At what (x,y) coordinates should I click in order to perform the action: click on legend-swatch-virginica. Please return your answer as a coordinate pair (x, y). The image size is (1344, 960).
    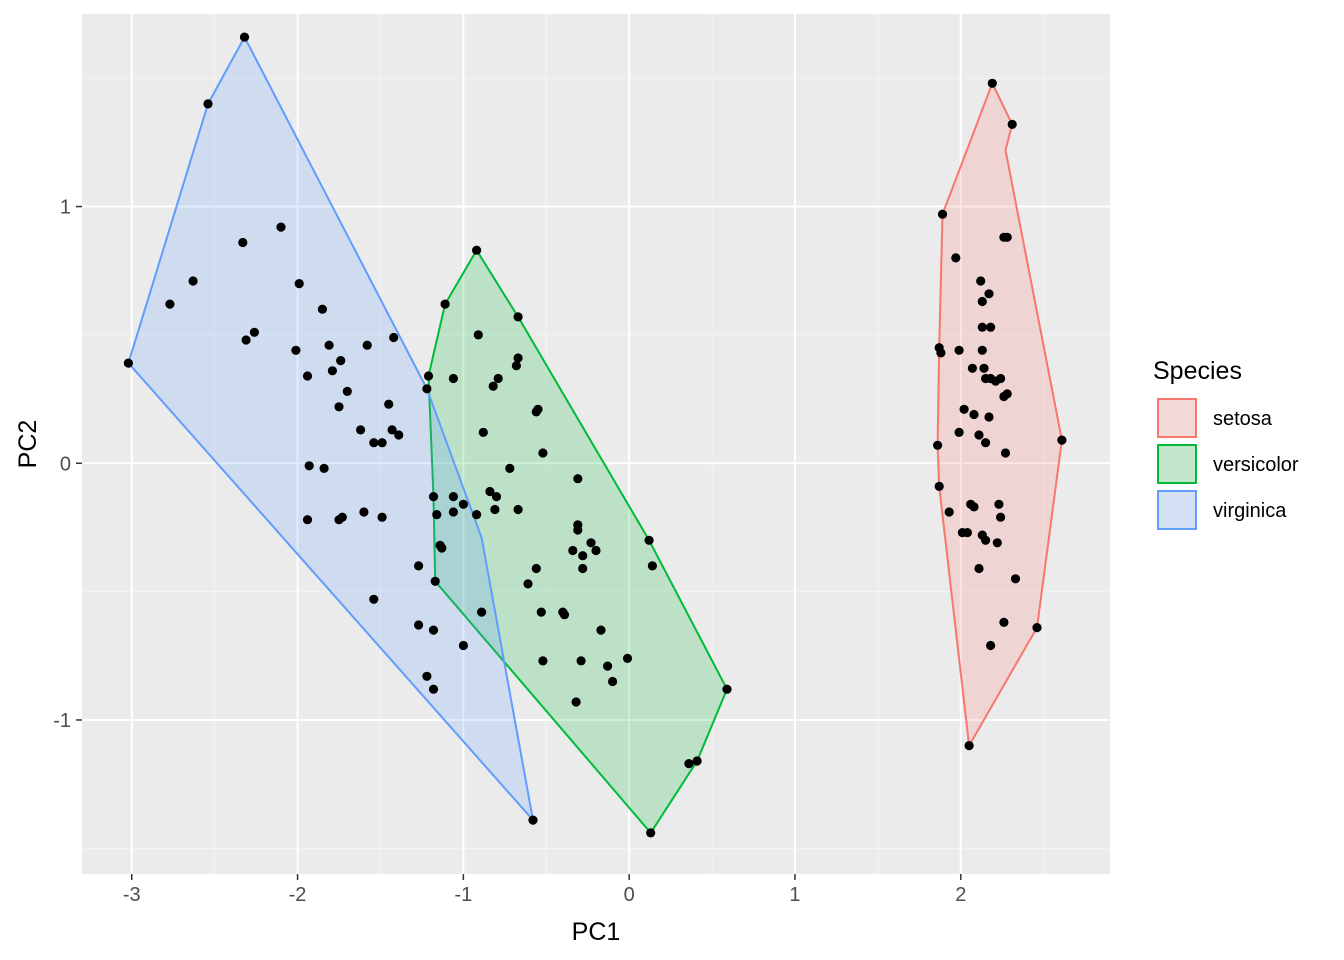
    Looking at the image, I should click on (1177, 510).